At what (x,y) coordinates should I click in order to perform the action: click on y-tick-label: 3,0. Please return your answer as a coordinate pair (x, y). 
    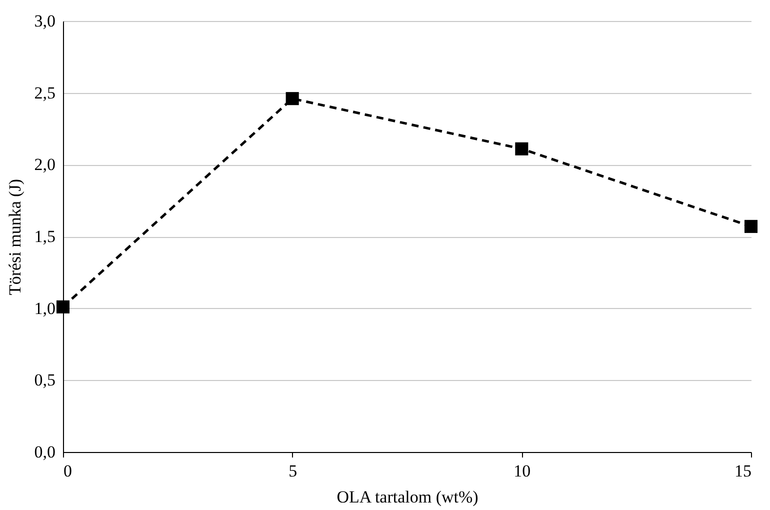
    Looking at the image, I should click on (45, 21).